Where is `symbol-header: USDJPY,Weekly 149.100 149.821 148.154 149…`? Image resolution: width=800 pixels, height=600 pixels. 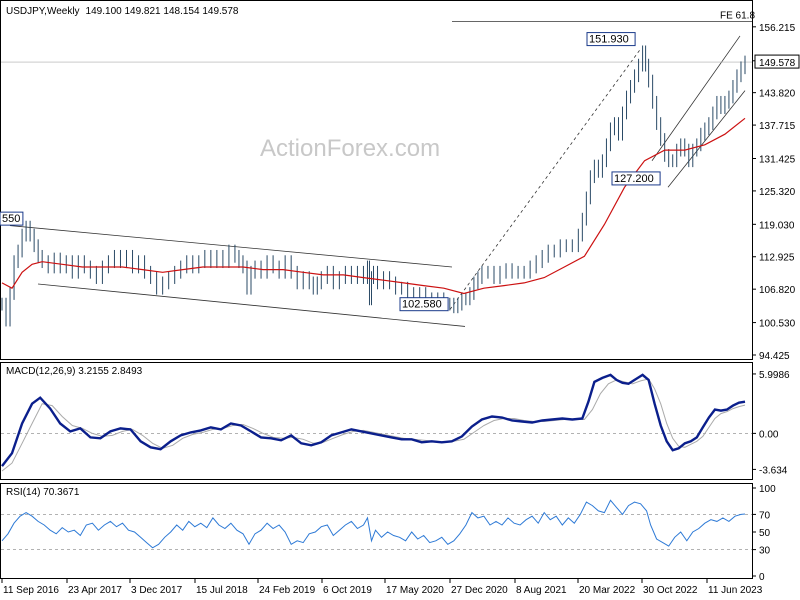
symbol-header: USDJPY,Weekly 149.100 149.821 148.154 149… is located at coordinates (122, 11).